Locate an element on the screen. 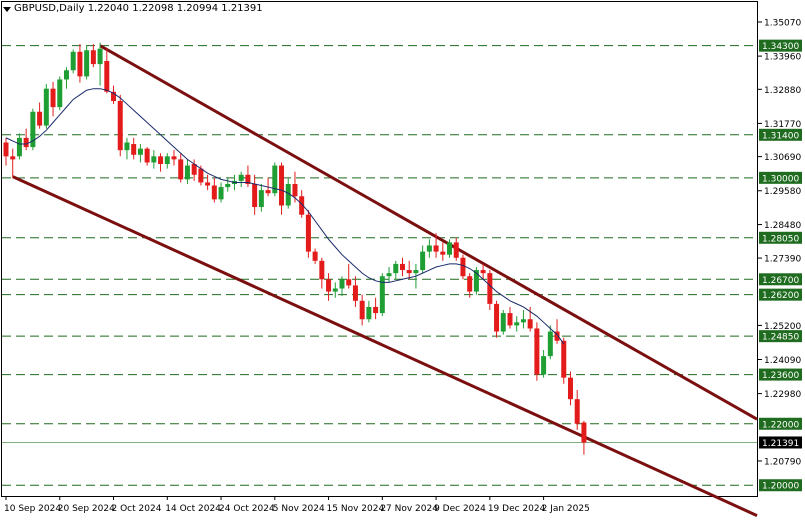 The width and height of the screenshot is (805, 523). level-label: 1.31400 is located at coordinates (780, 136).